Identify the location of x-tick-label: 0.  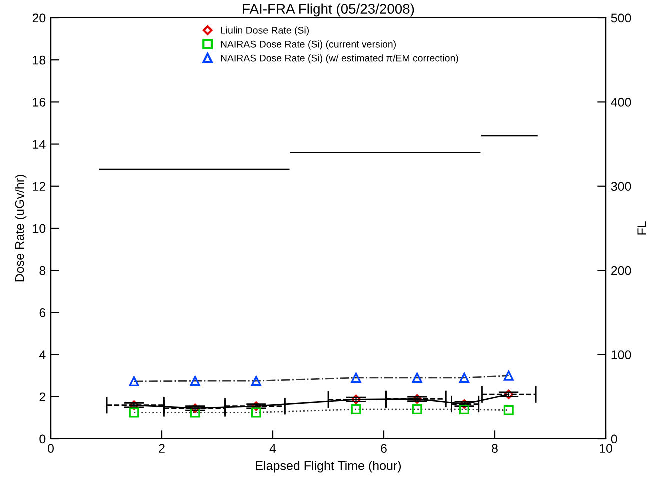
(51, 449).